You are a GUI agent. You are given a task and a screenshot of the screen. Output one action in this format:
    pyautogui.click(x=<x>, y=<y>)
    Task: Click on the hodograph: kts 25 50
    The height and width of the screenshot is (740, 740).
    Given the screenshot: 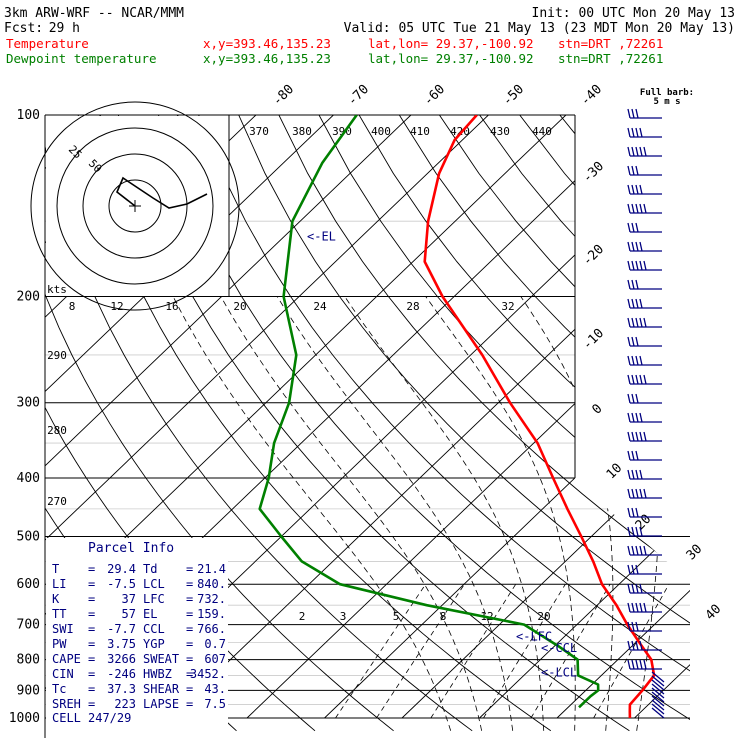 What is the action you would take?
    pyautogui.click(x=135, y=206)
    